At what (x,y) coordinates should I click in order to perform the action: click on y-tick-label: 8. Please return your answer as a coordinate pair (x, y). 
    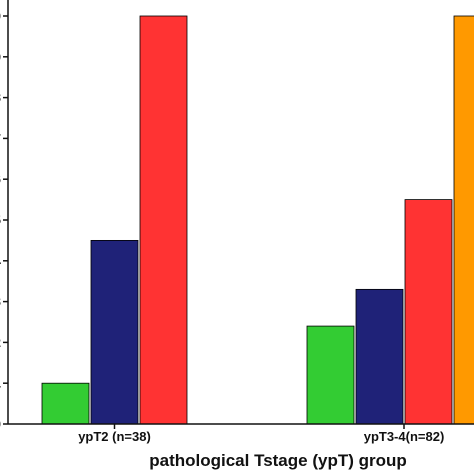
    Looking at the image, I should click on (0, 97).